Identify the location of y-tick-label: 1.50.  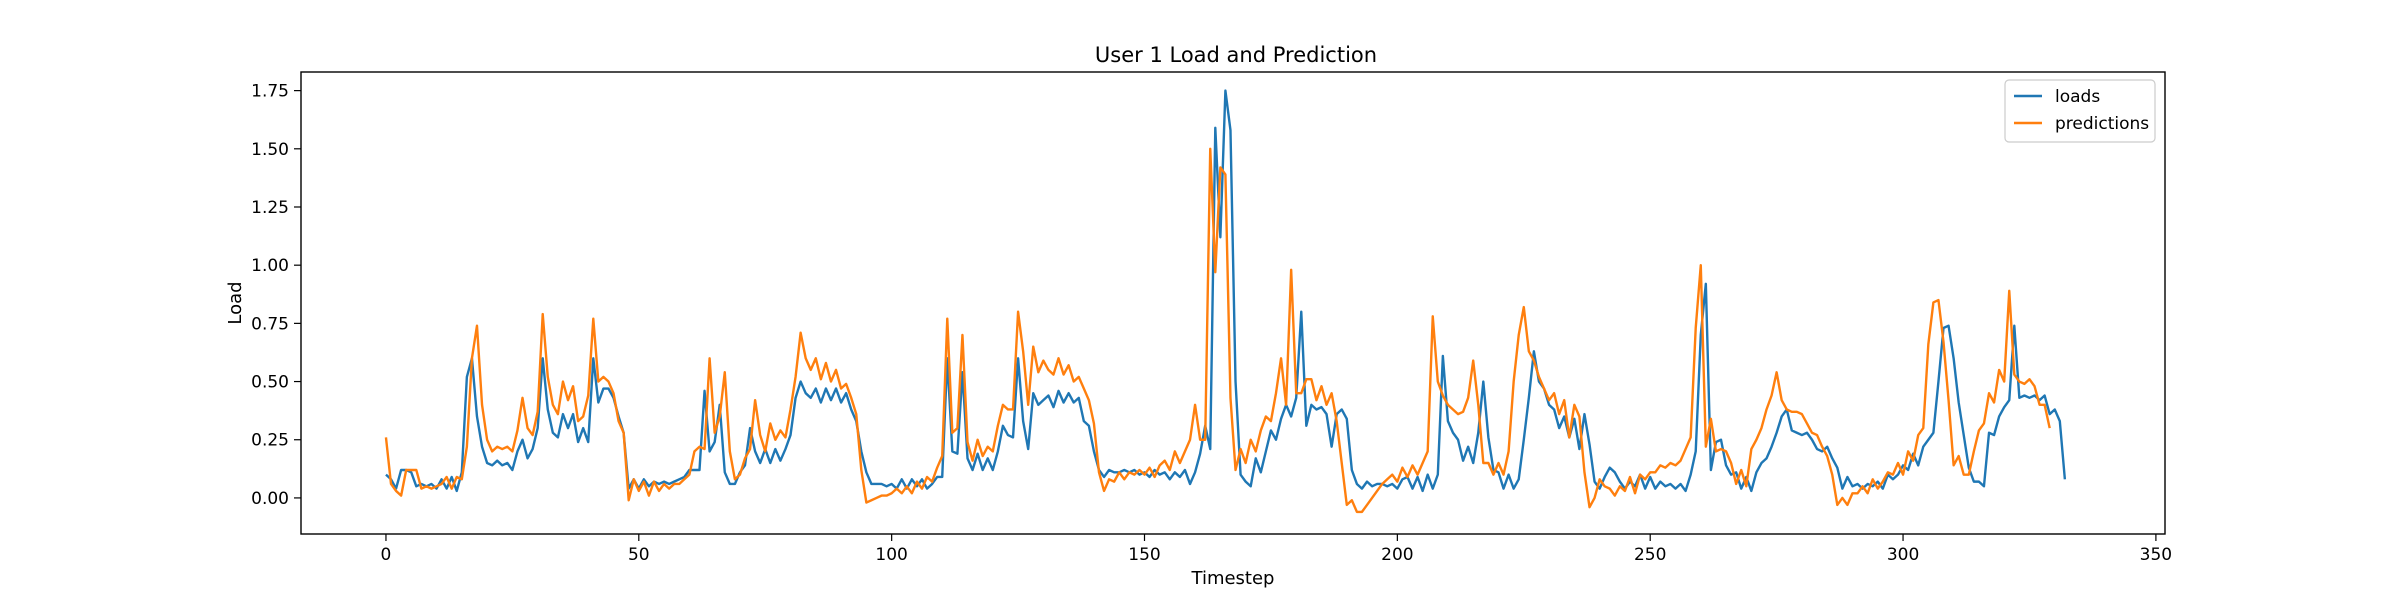
(270, 150).